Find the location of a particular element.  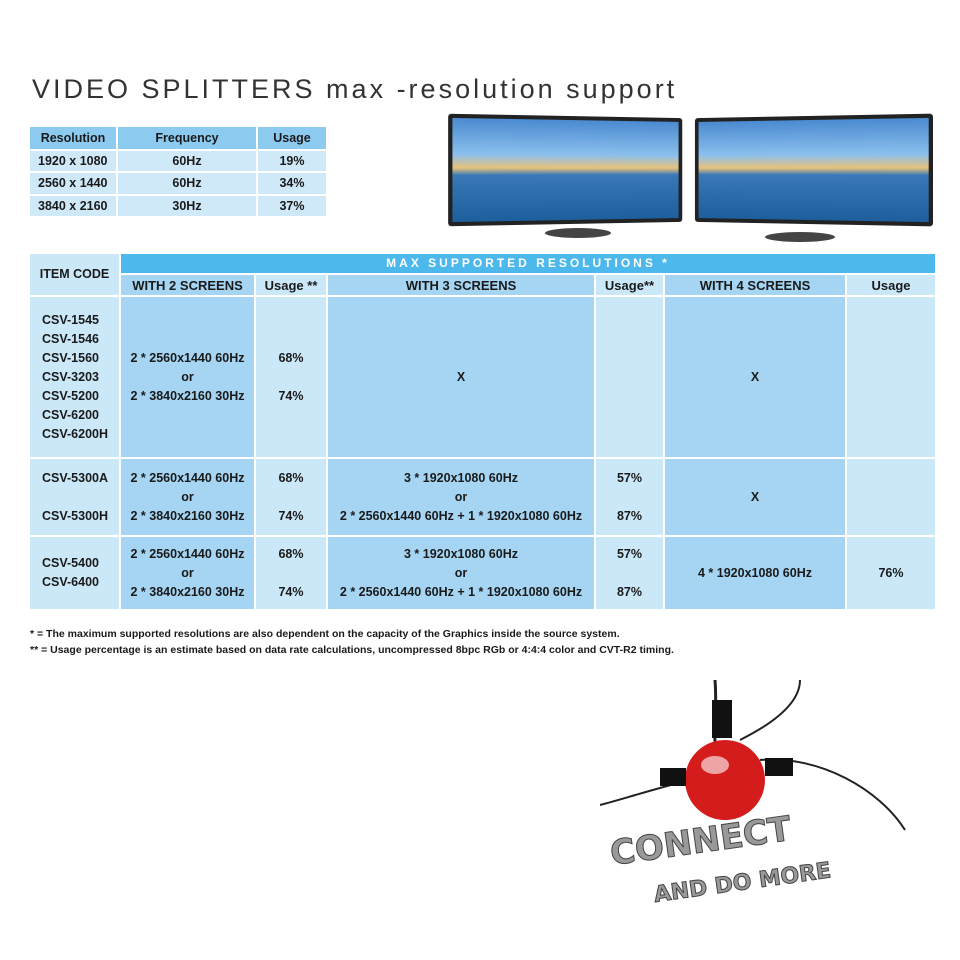

cell: 30Hz is located at coordinates (187, 206).